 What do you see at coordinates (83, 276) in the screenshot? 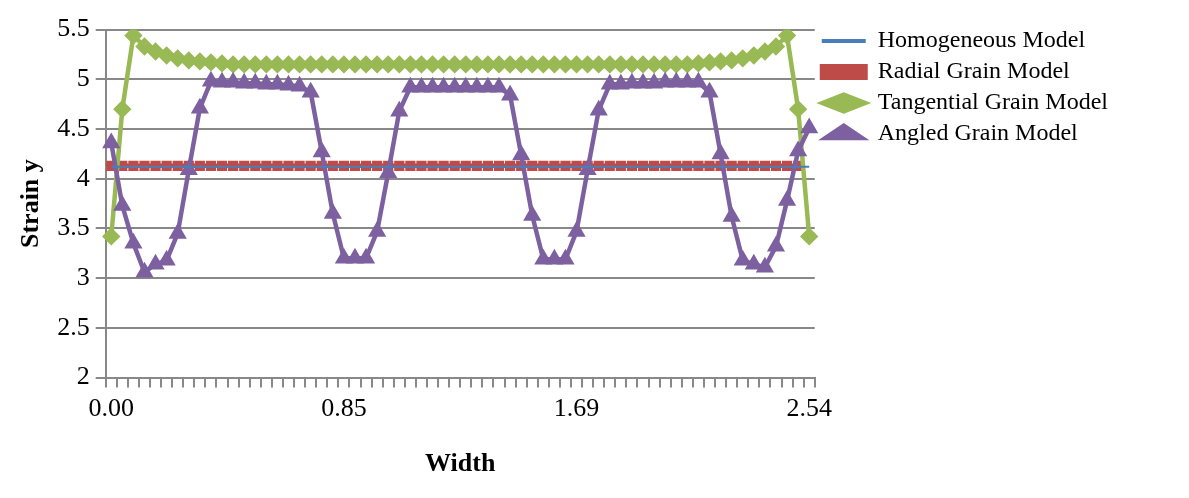
I see `y-tick-label: 3` at bounding box center [83, 276].